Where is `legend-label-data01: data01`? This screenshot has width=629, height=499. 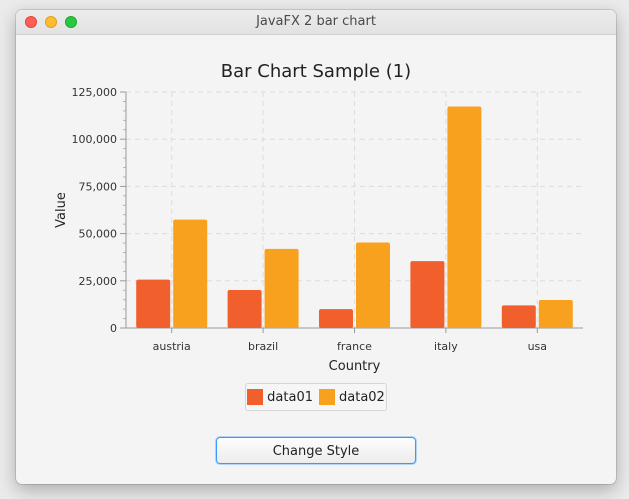
legend-label-data01: data01 is located at coordinates (290, 397).